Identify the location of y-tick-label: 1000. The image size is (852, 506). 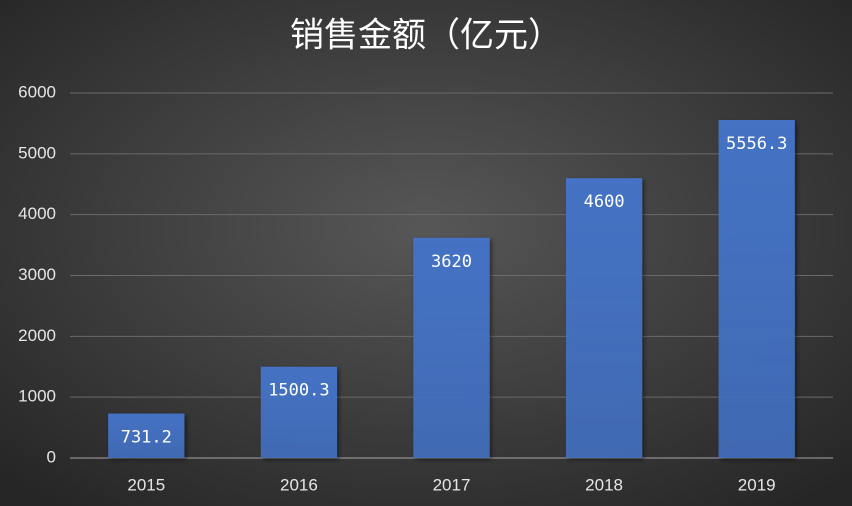
(37, 396).